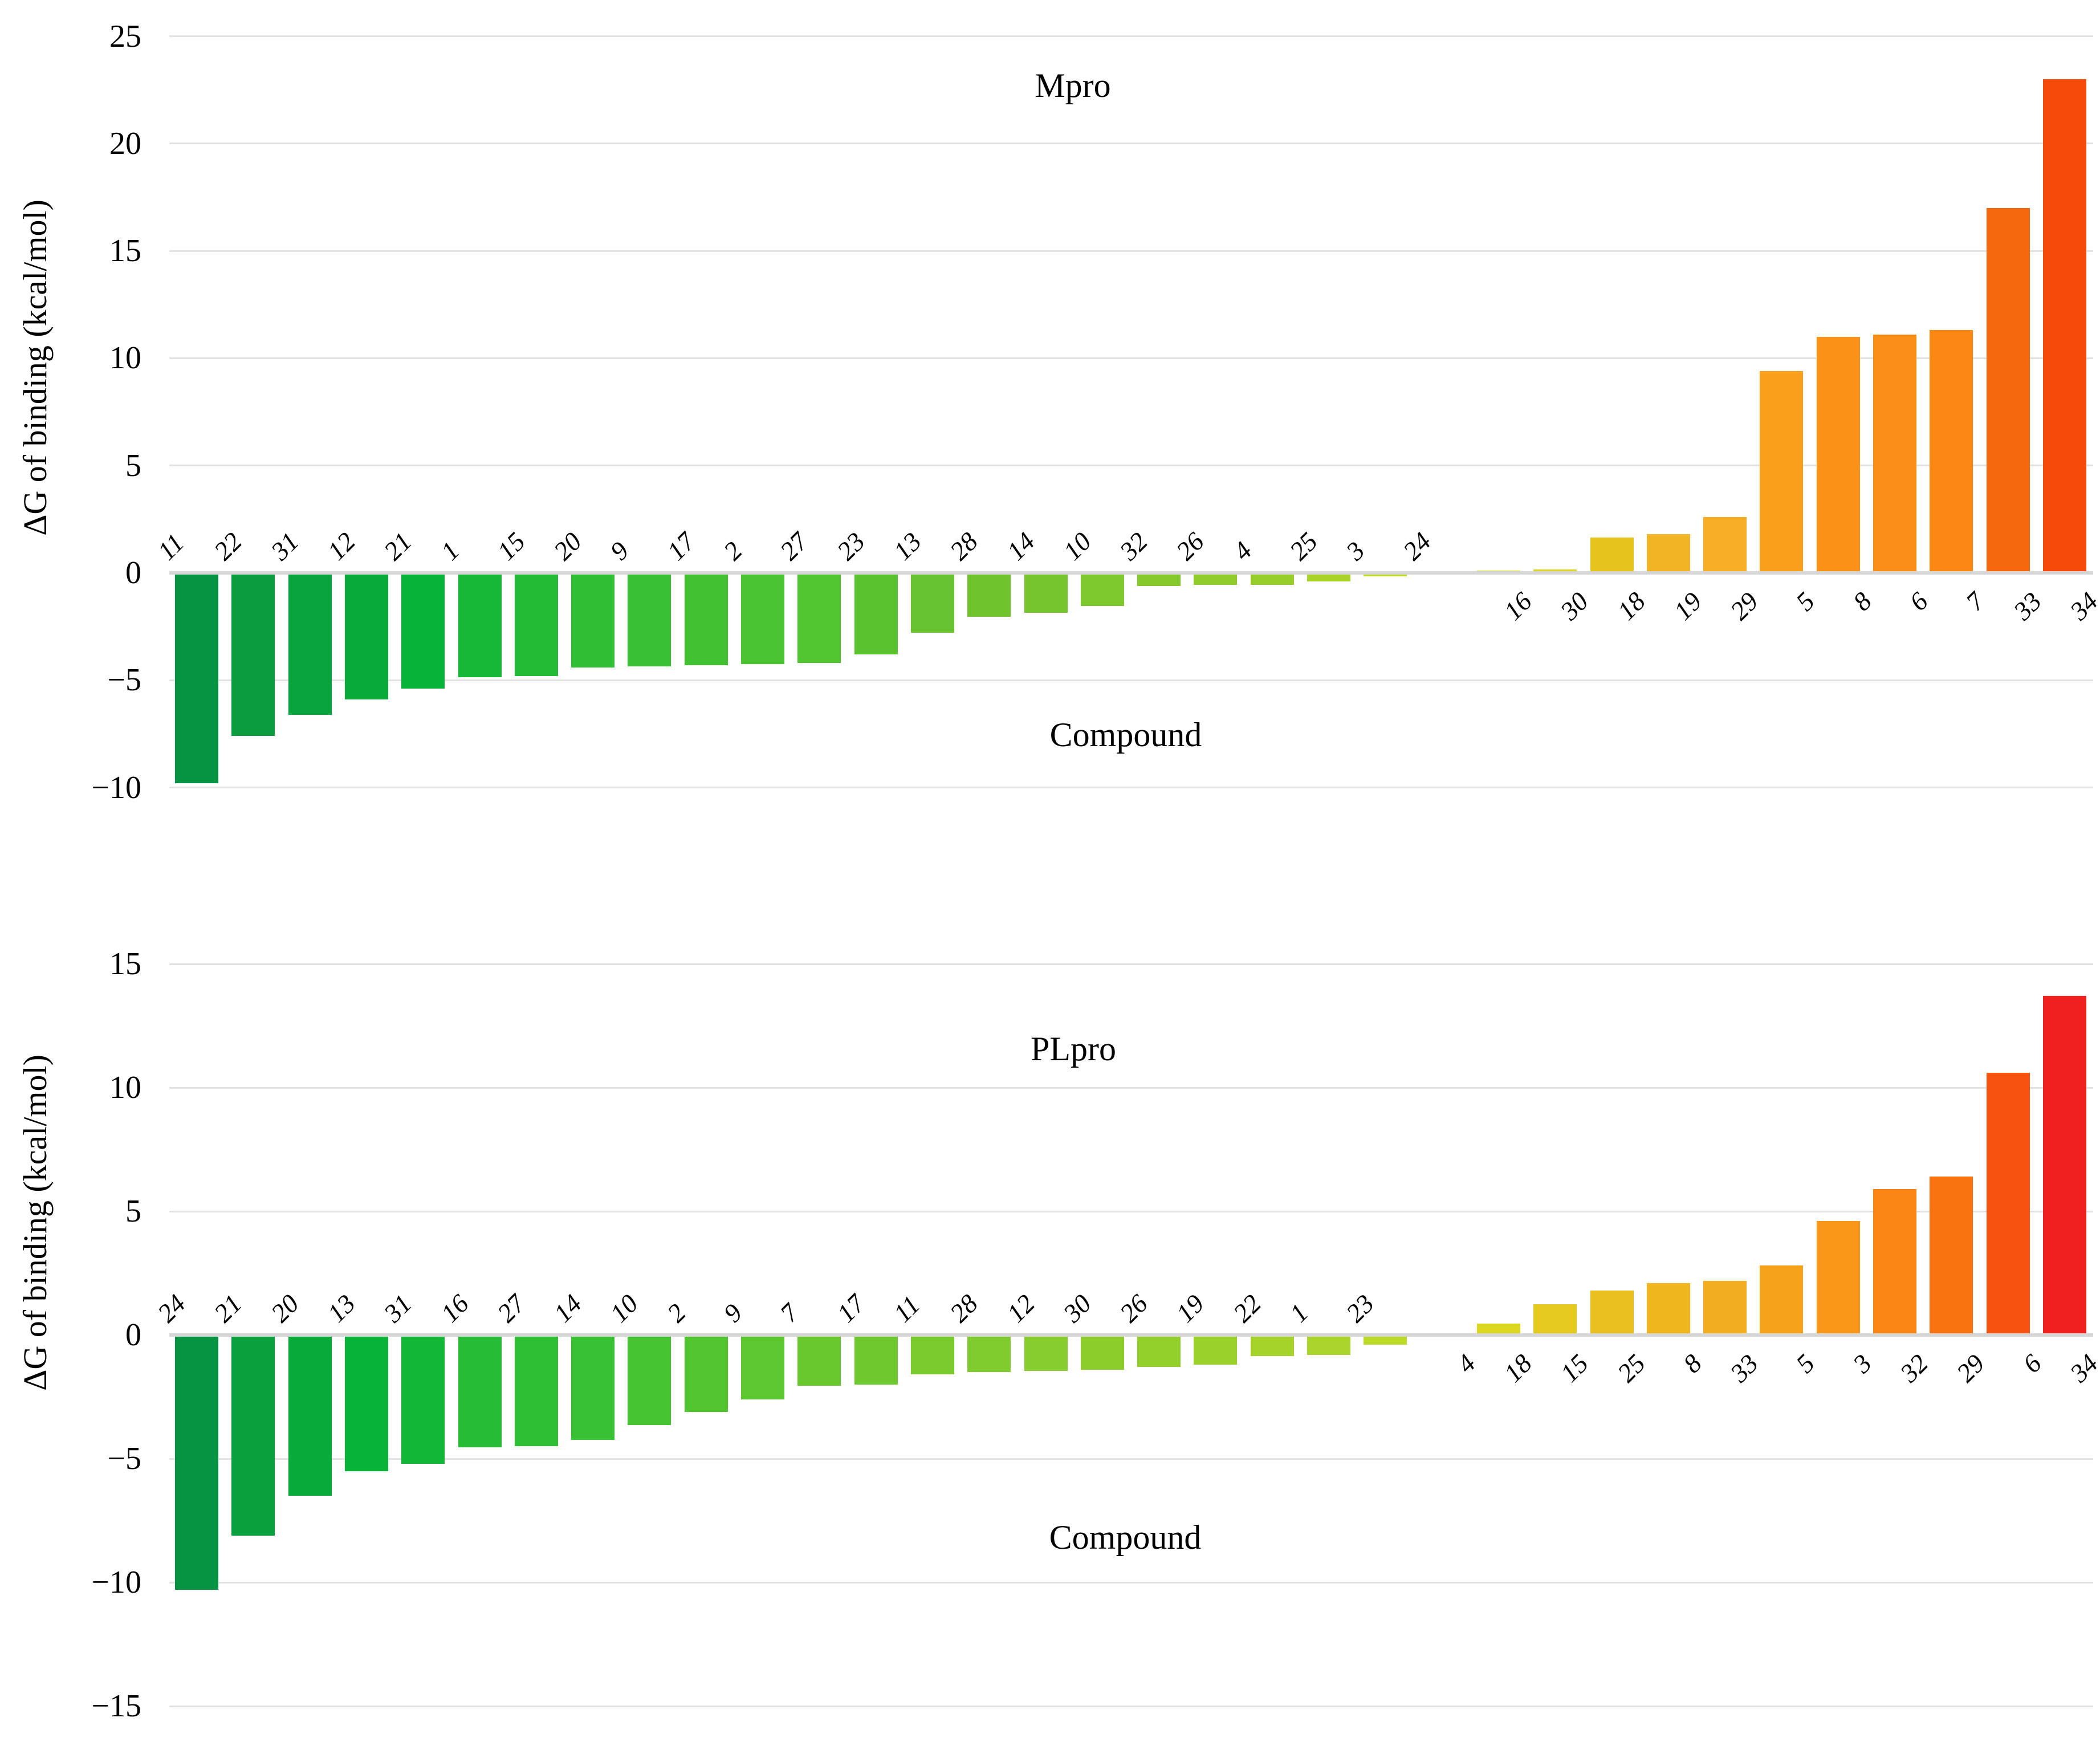 Image resolution: width=2100 pixels, height=1738 pixels. Describe the element at coordinates (1355, 551) in the screenshot. I see `category-label-3: 3` at that location.